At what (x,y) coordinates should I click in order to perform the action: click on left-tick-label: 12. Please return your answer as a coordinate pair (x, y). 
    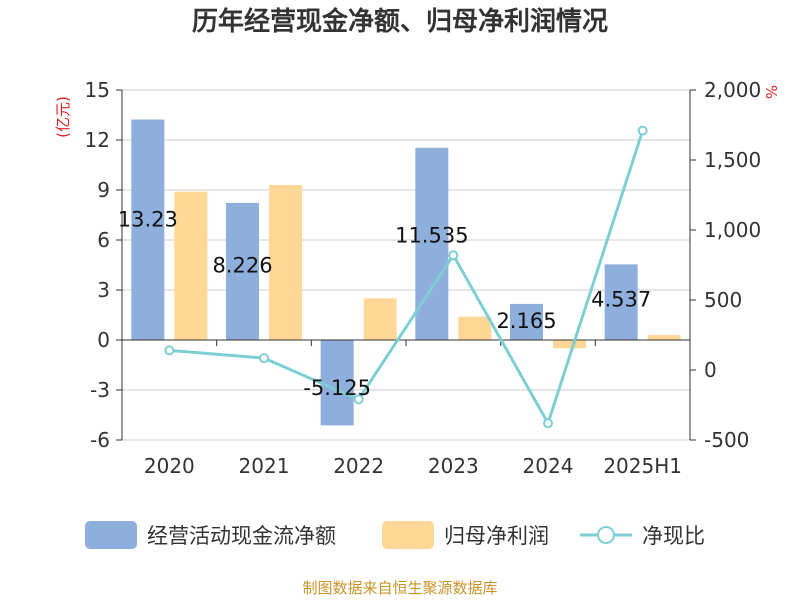
    Looking at the image, I should click on (97, 140).